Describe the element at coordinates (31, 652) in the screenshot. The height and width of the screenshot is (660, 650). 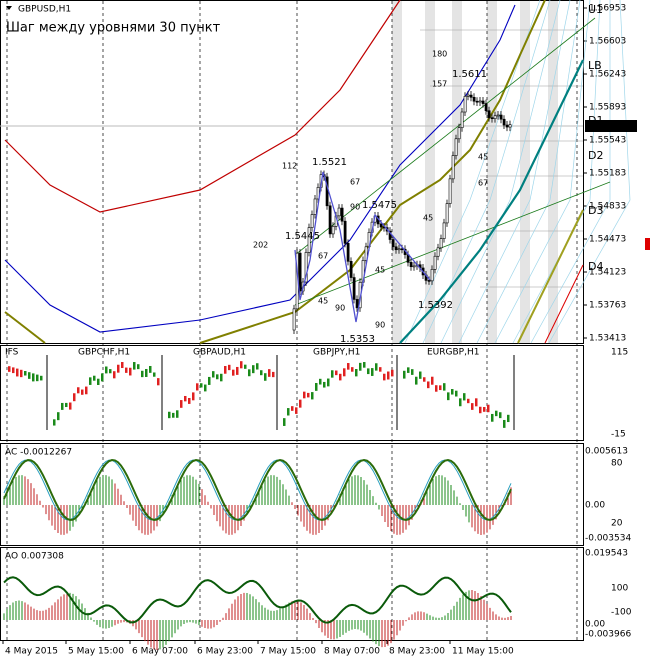
I see `time-label: 4 May 2015` at that location.